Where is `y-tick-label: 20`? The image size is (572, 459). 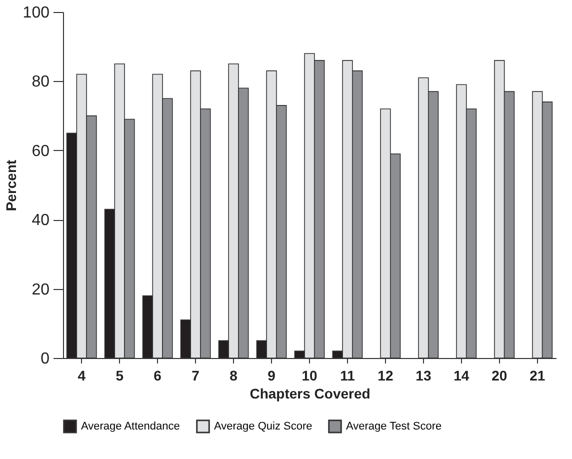
y-tick-label: 20 is located at coordinates (41, 289).